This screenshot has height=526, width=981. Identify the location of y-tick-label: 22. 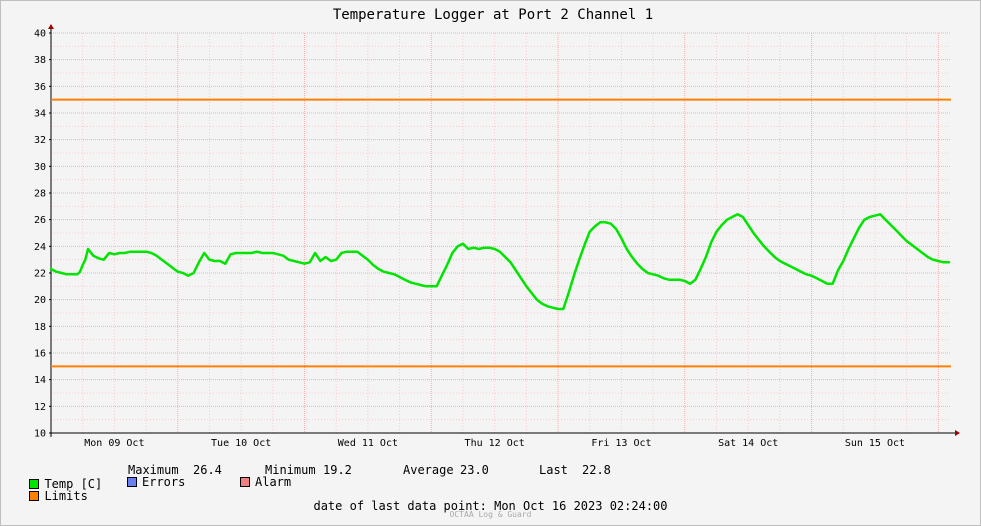
(40, 274).